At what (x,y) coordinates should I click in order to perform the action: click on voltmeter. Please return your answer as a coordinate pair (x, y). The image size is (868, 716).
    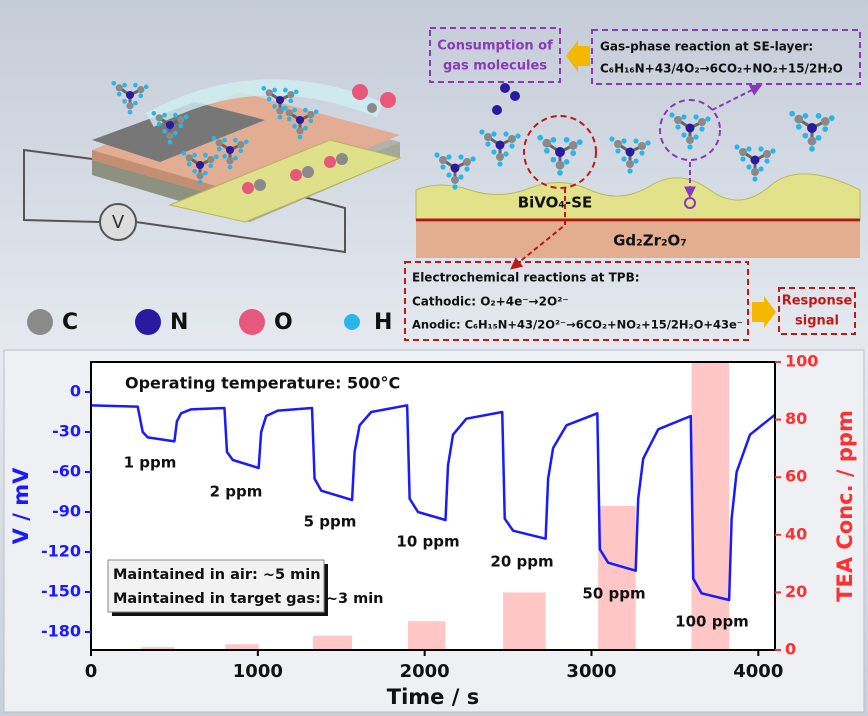
    Looking at the image, I should click on (118, 222).